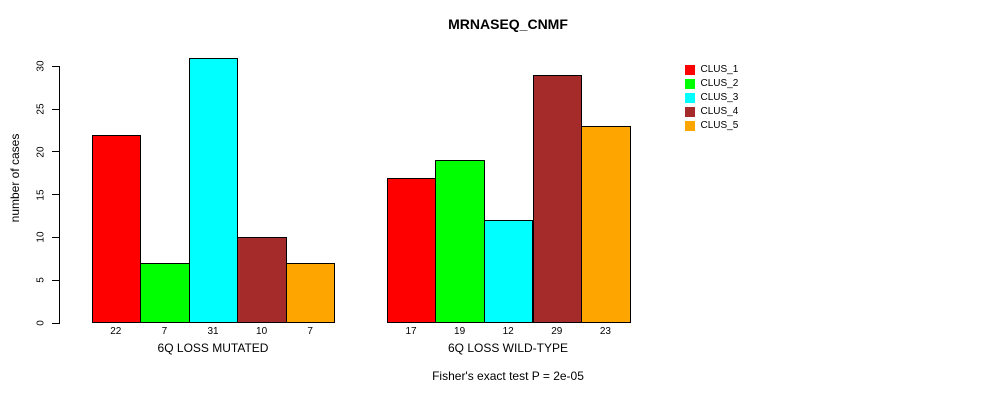 The image size is (990, 400). What do you see at coordinates (411, 331) in the screenshot?
I see `bar-value-label: 17` at bounding box center [411, 331].